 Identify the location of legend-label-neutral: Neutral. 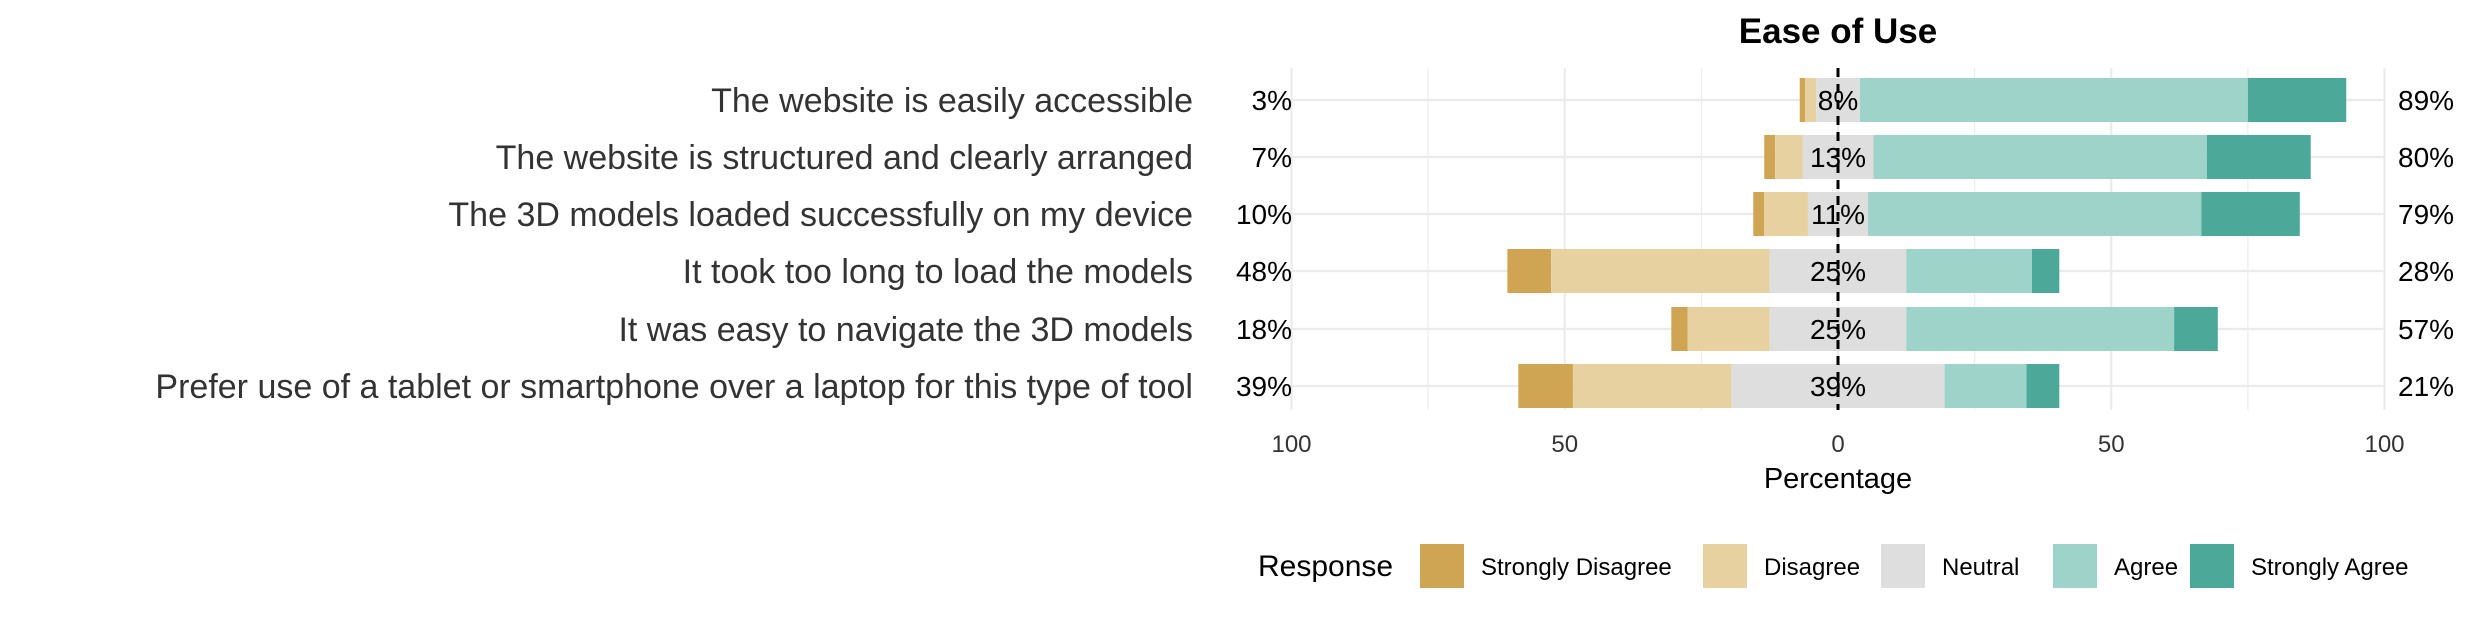
(1980, 567).